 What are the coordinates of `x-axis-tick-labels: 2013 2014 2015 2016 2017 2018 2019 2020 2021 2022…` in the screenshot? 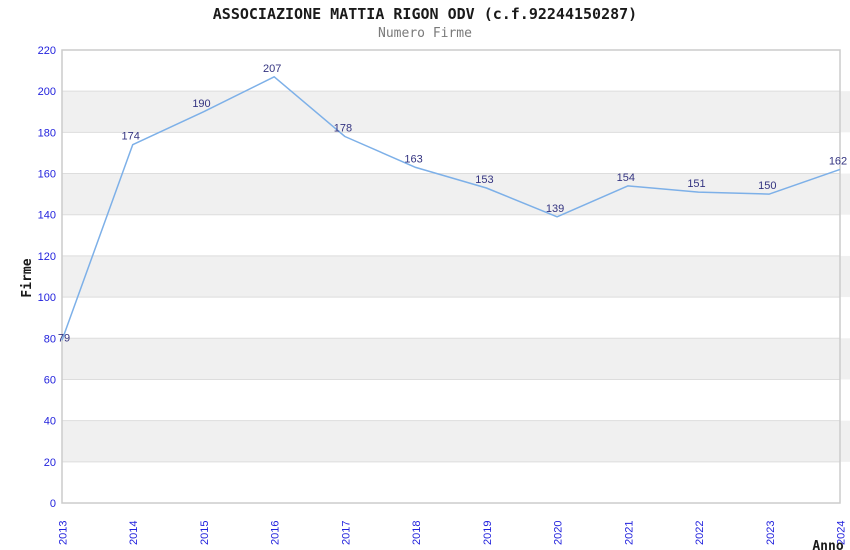 It's located at (453, 533).